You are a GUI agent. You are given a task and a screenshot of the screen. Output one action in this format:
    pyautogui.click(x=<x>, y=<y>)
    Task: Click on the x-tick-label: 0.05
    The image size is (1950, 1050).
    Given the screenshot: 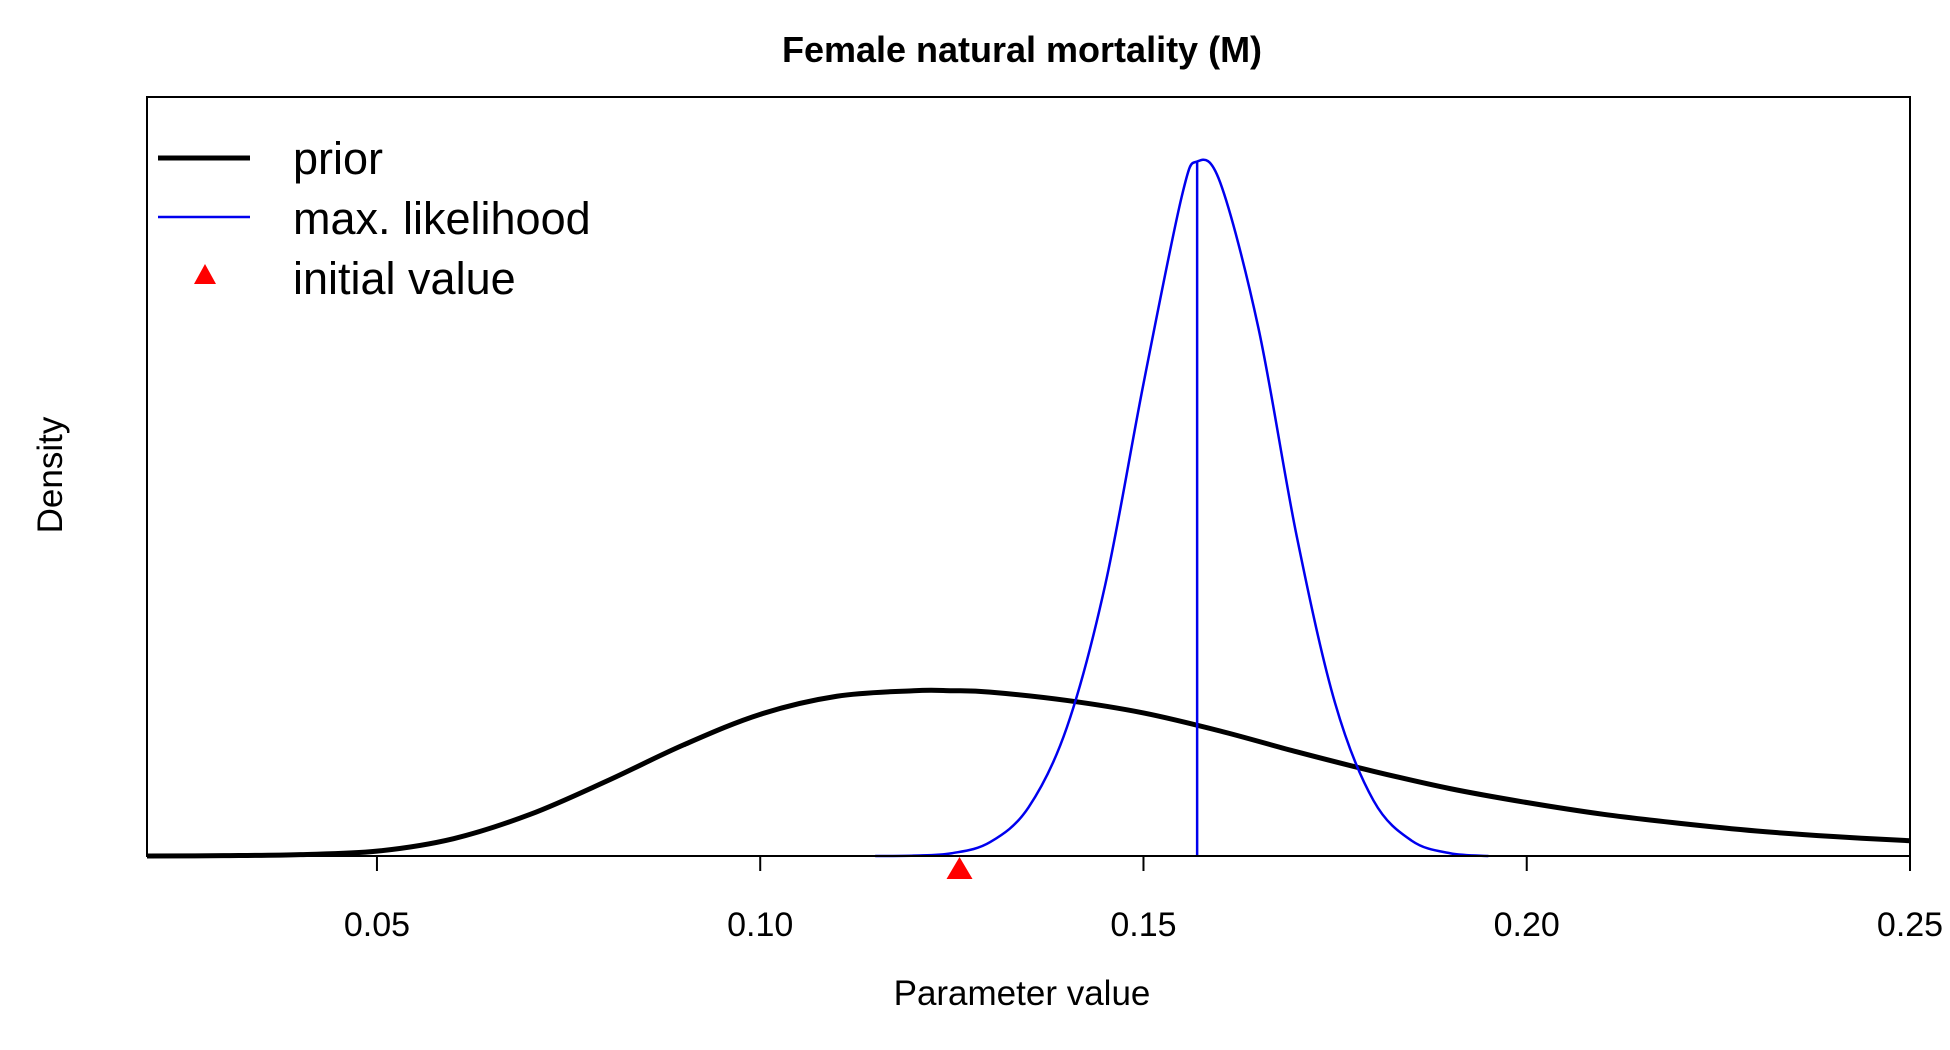 What is the action you would take?
    pyautogui.click(x=377, y=925)
    